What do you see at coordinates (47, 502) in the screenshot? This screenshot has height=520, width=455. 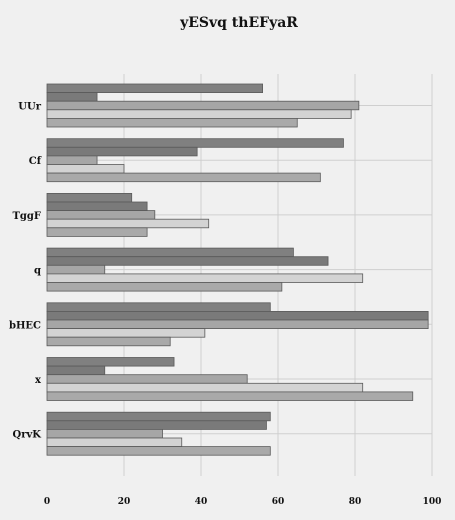 I see `x-tick-label: 0` at bounding box center [47, 502].